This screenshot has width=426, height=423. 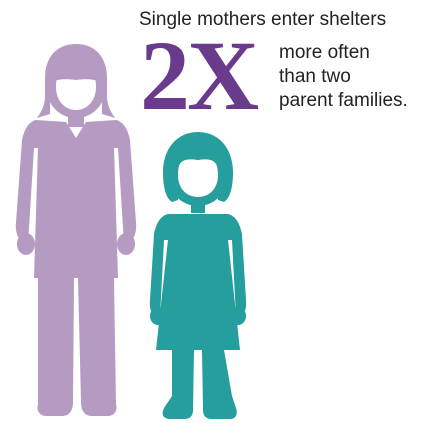 I want to click on detail-line: parent families., so click(x=343, y=100).